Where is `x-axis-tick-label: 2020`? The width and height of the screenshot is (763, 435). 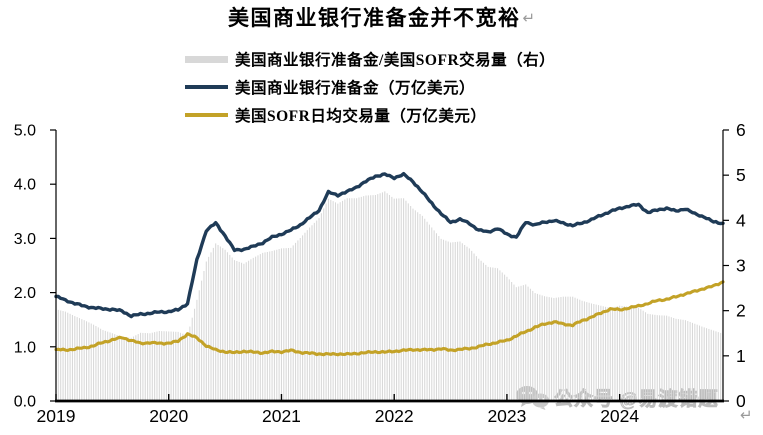 x-axis-tick-label: 2020 is located at coordinates (168, 416).